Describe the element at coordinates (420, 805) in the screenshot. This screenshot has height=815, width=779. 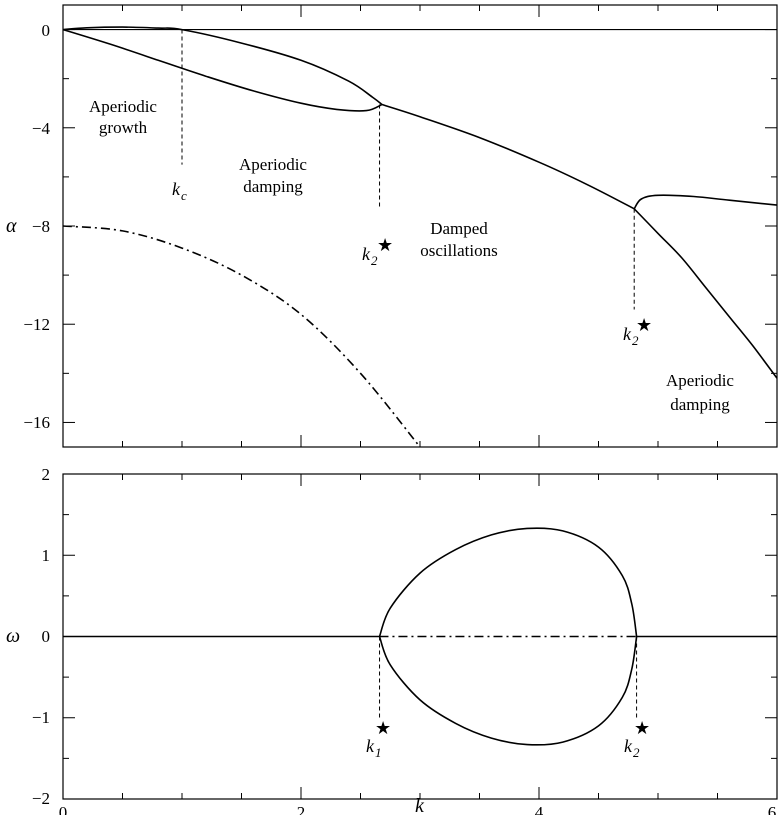
I see `xlabel: k` at that location.